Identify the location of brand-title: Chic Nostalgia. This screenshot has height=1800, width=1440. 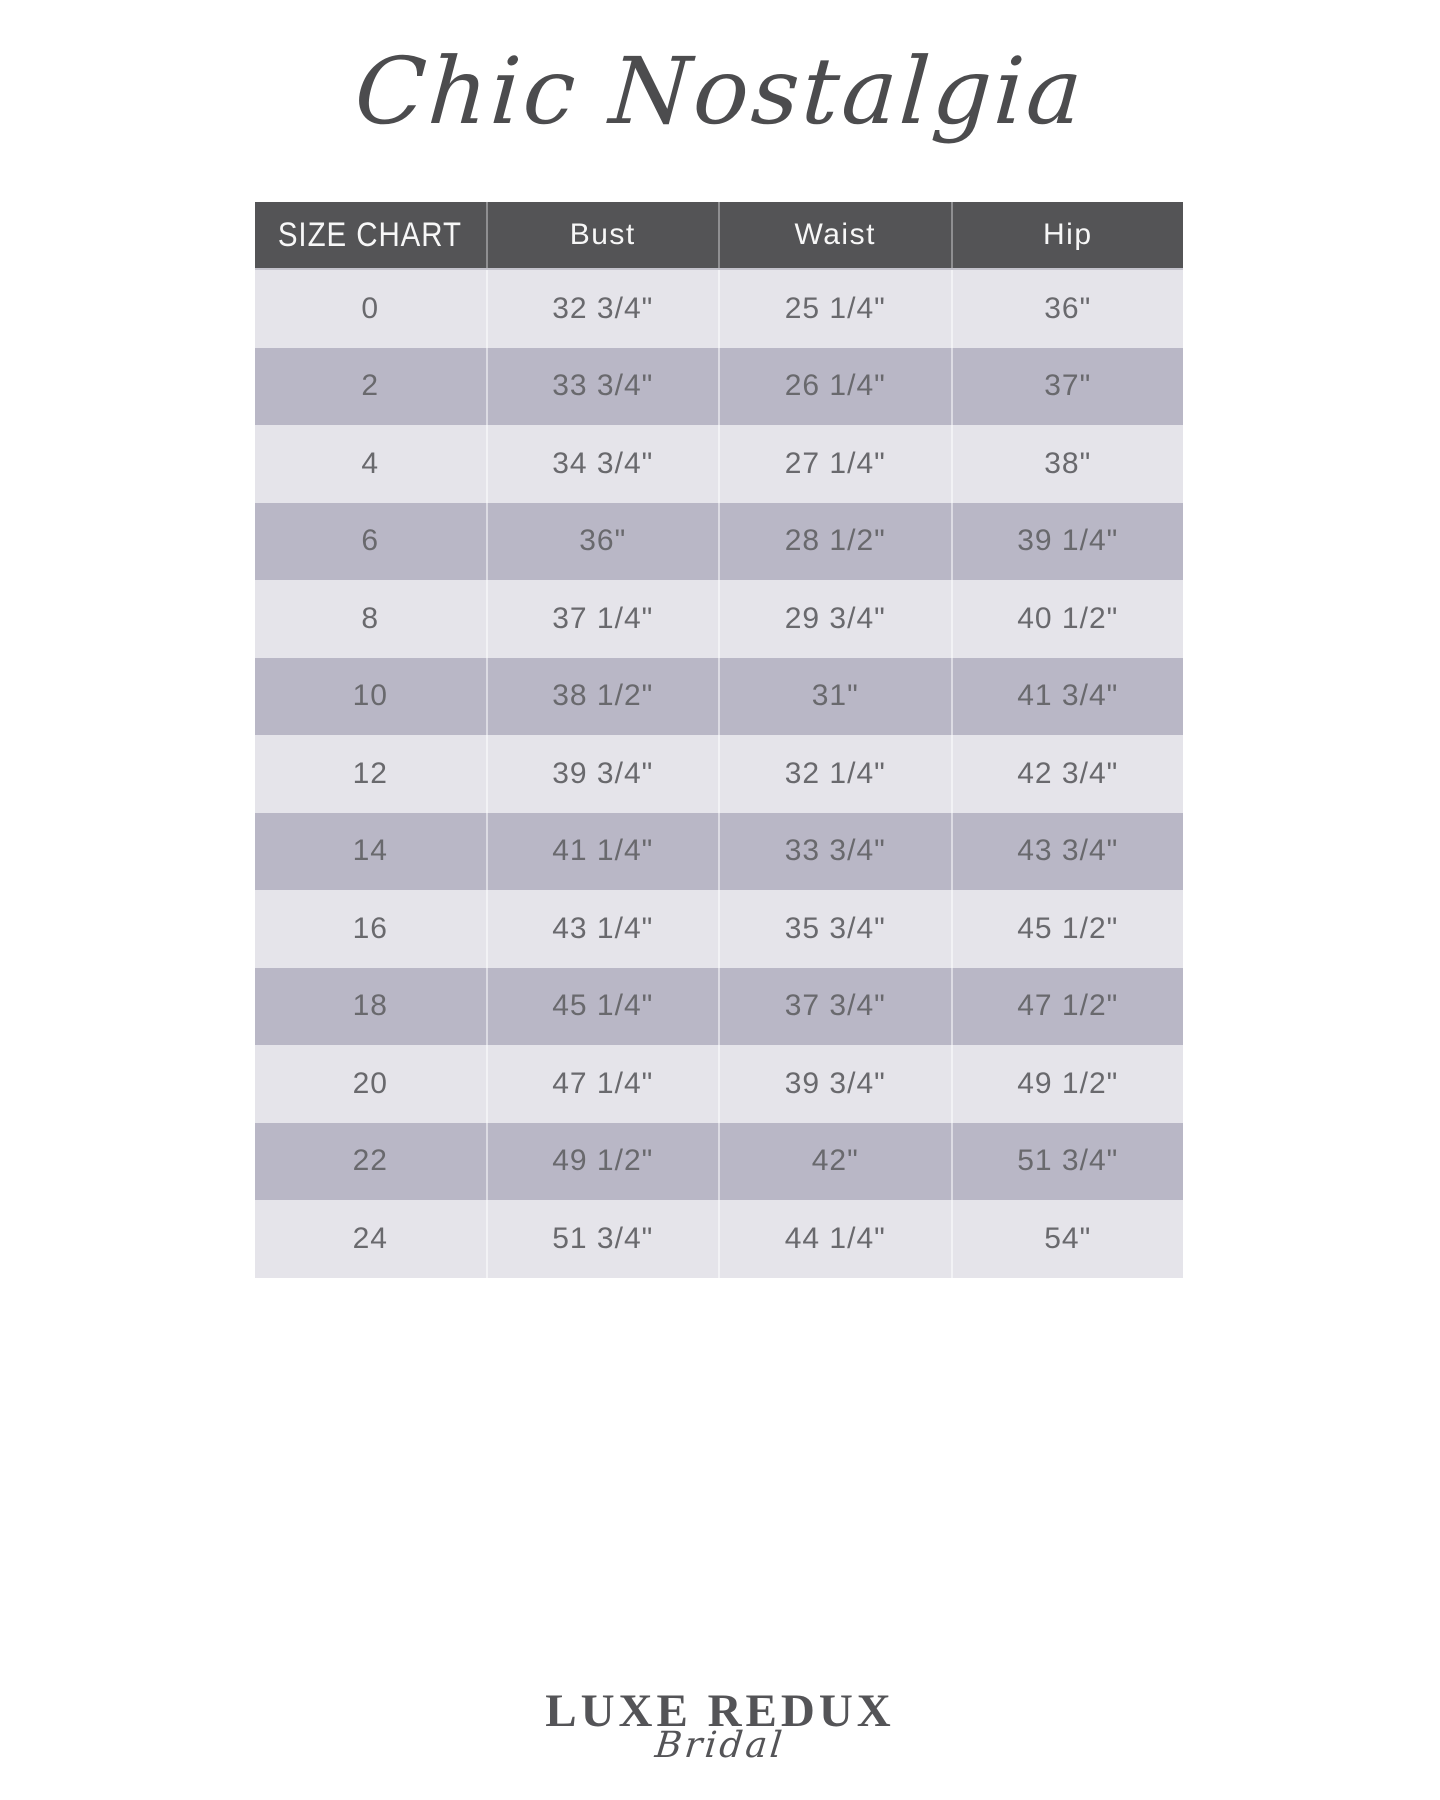
(720, 91).